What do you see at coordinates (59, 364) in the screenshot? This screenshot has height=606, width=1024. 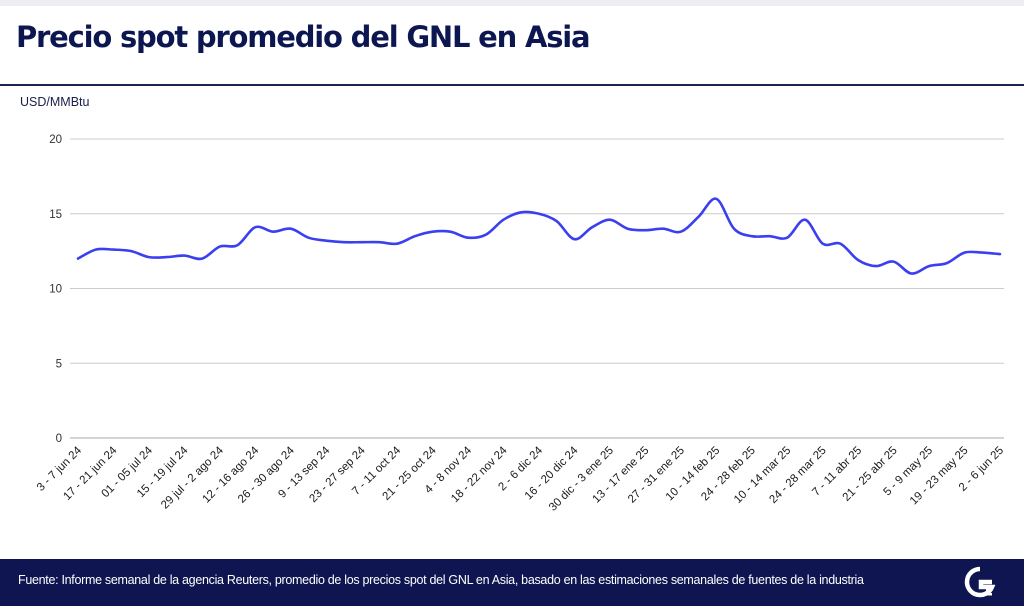 I see `y-tick-label: 5` at bounding box center [59, 364].